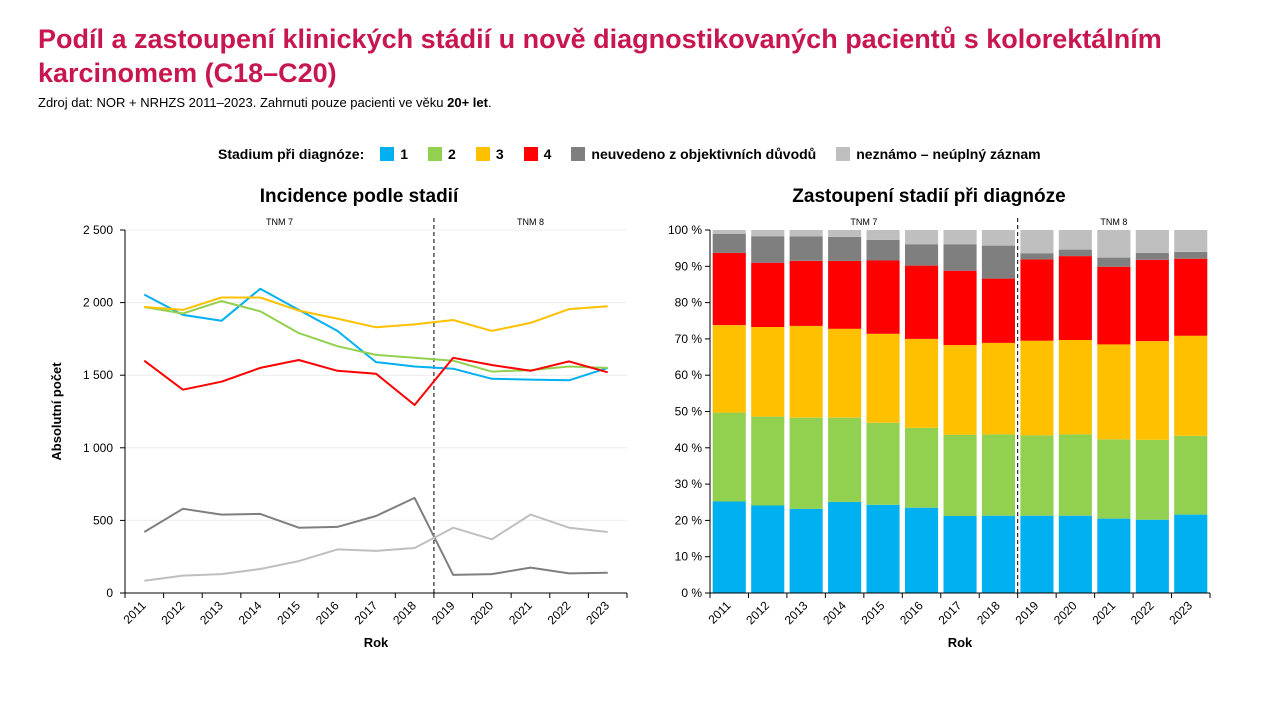  Describe the element at coordinates (452, 154) in the screenshot. I see `legend-label: 2` at that location.